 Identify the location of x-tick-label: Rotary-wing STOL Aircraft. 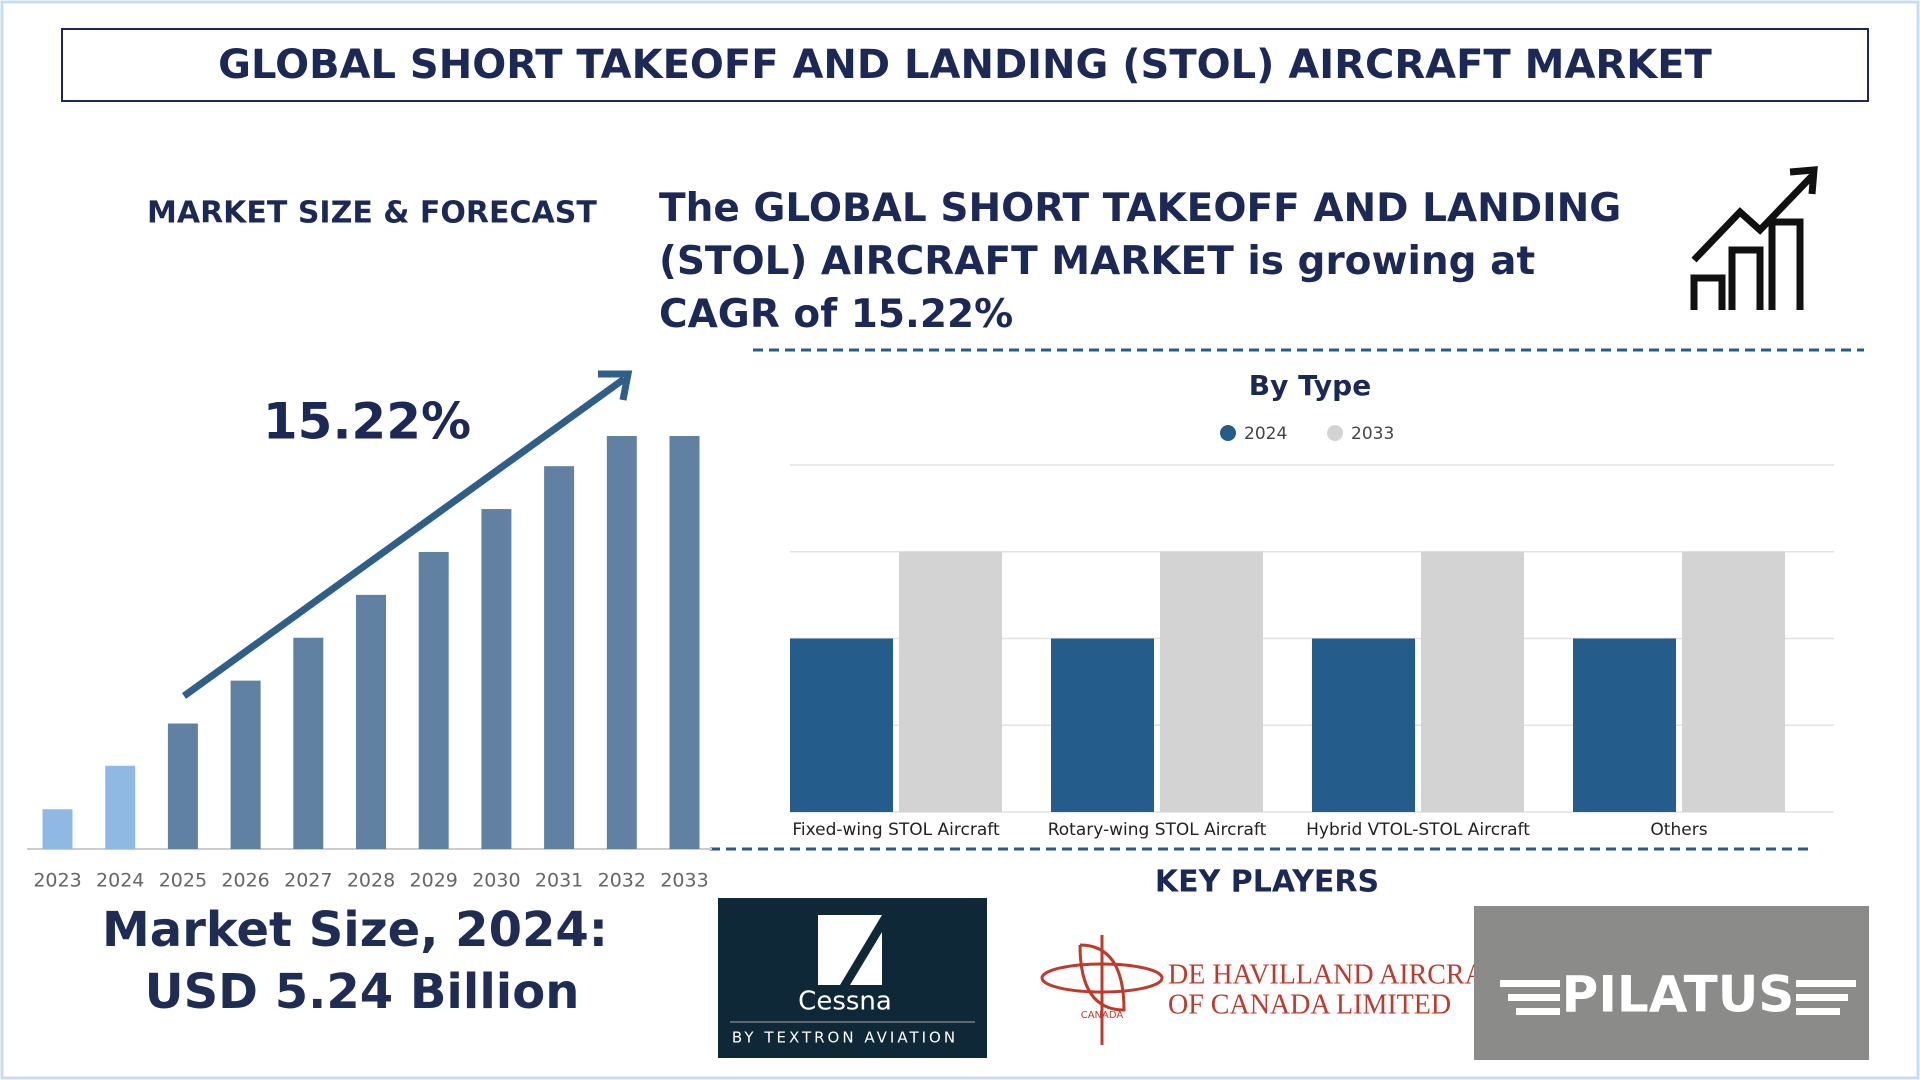
(1157, 830).